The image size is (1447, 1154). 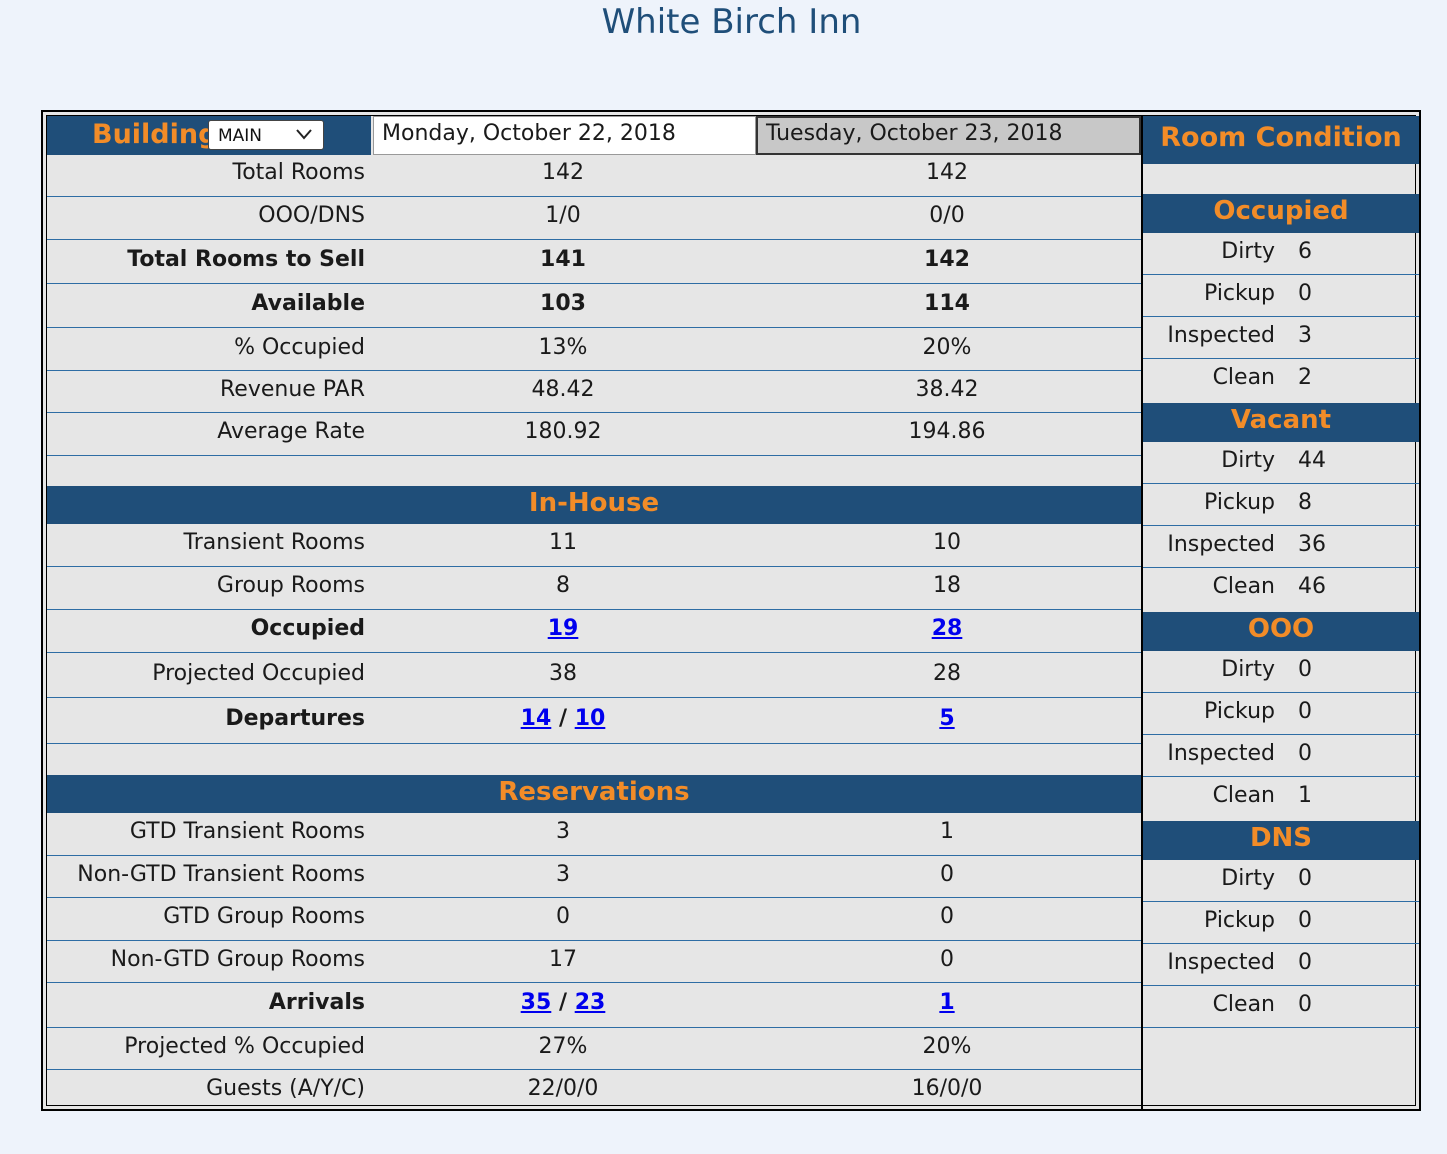 What do you see at coordinates (244, 1046) in the screenshot?
I see `row-label: Projected % Occupied` at bounding box center [244, 1046].